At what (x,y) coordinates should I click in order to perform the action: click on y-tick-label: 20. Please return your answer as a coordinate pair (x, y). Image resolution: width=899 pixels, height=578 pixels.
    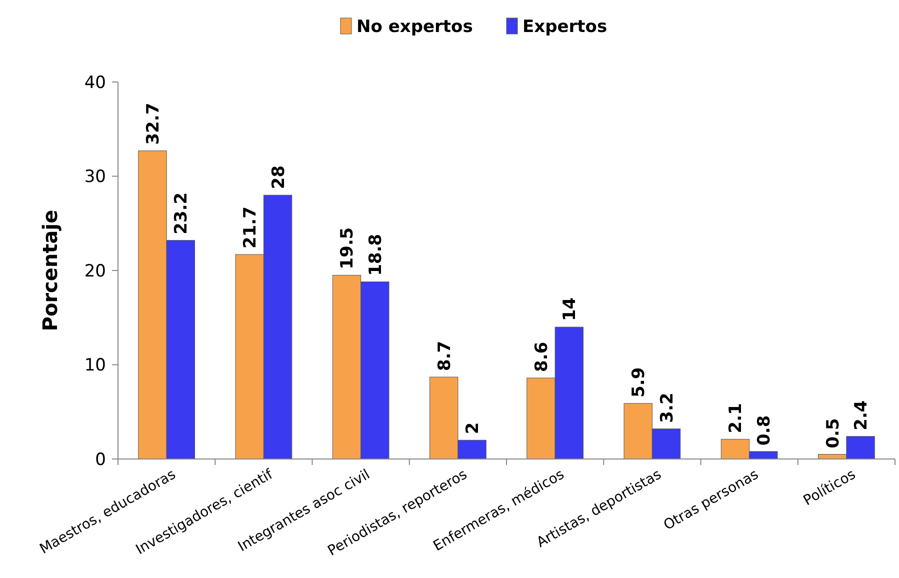
    Looking at the image, I should click on (95, 271).